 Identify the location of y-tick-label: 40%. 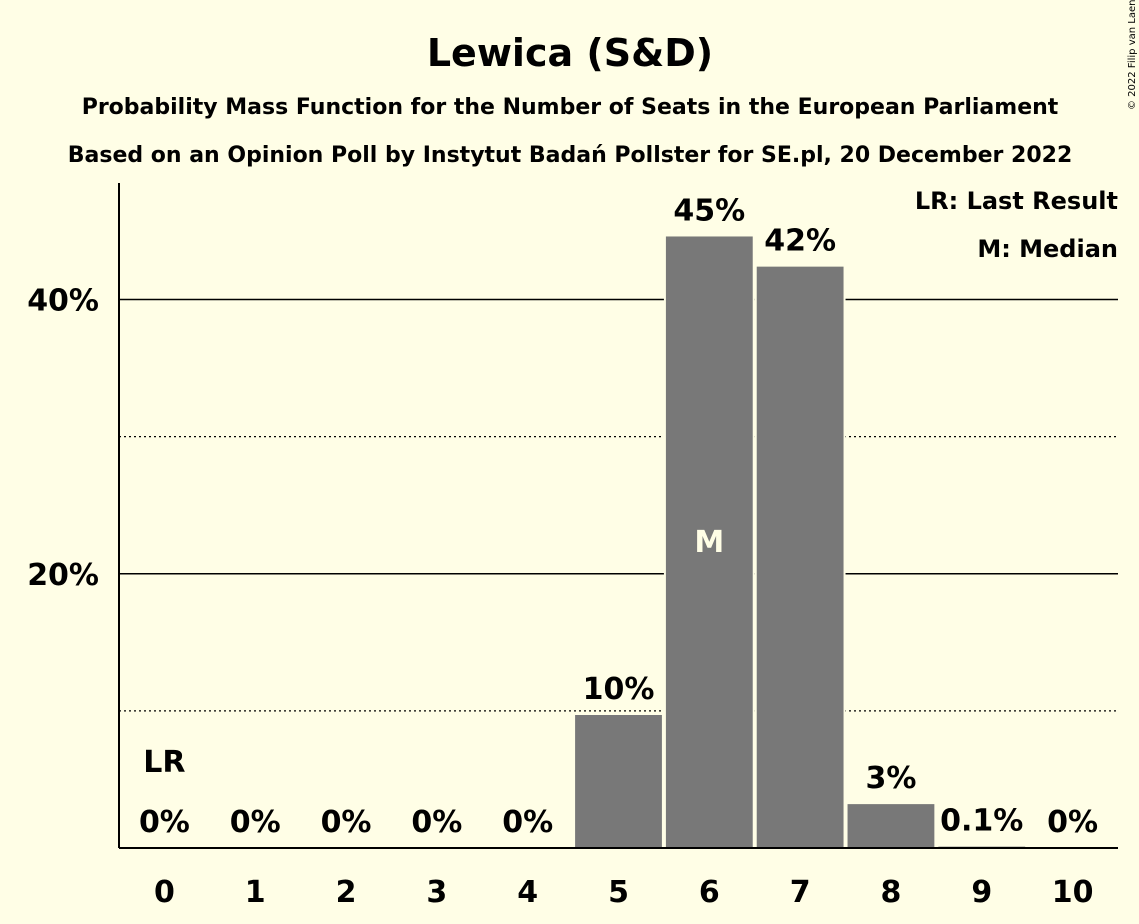
(63, 301).